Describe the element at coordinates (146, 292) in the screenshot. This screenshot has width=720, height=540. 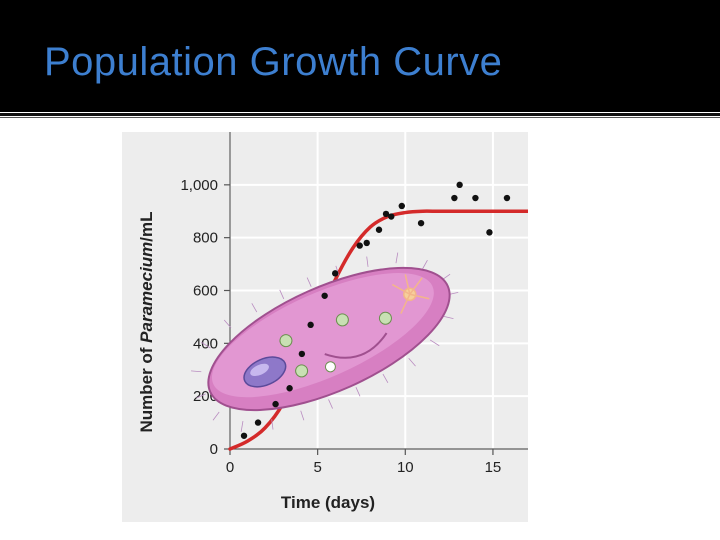
I see `y-axis-label-italic: Paramecium` at that location.